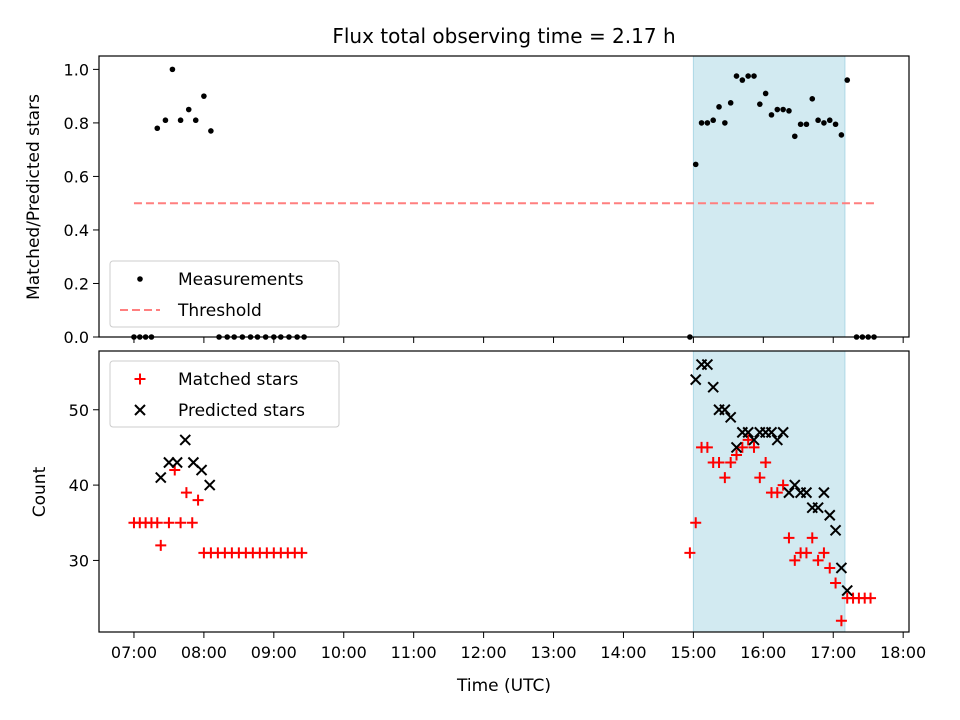 Image resolution: width=960 pixels, height=720 pixels. I want to click on x-tick-label: 18:00, so click(903, 652).